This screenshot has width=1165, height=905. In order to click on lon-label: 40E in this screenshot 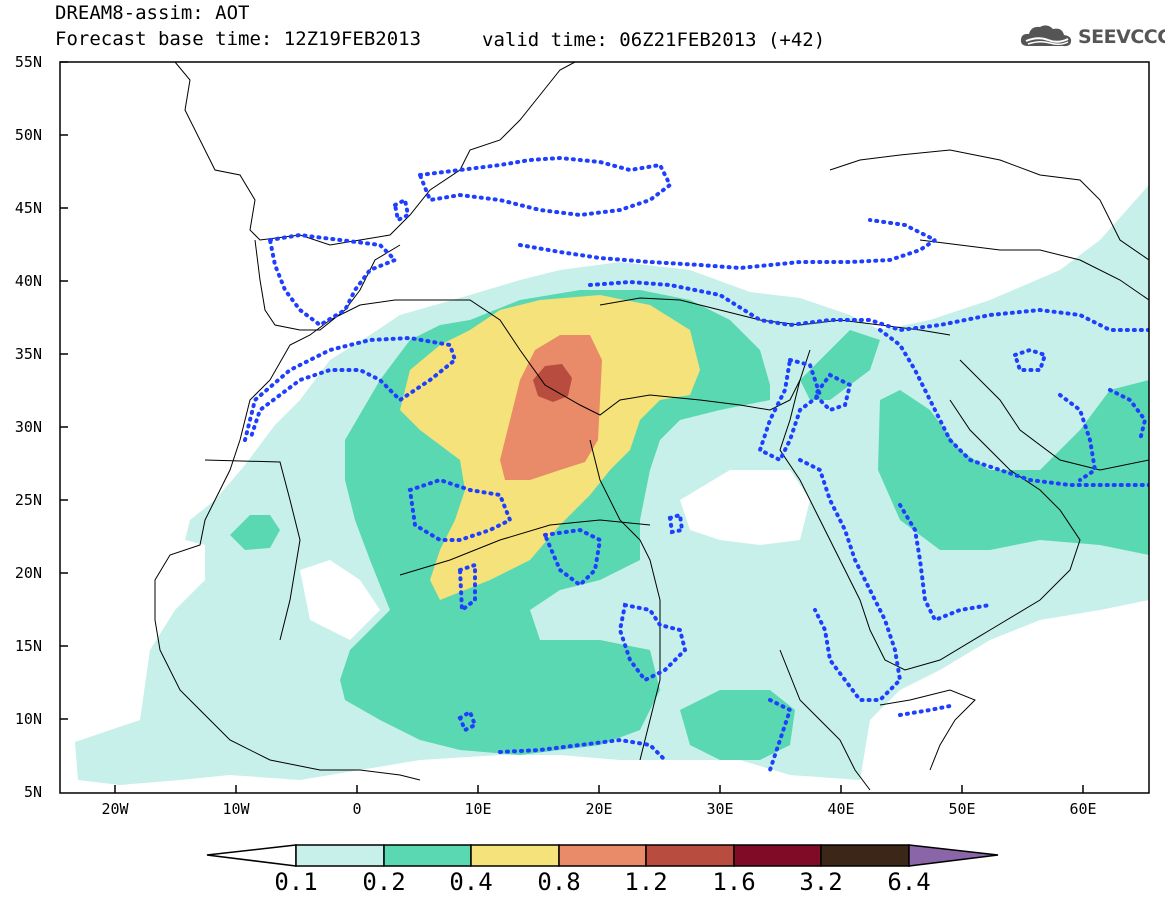, I will do `click(841, 809)`.